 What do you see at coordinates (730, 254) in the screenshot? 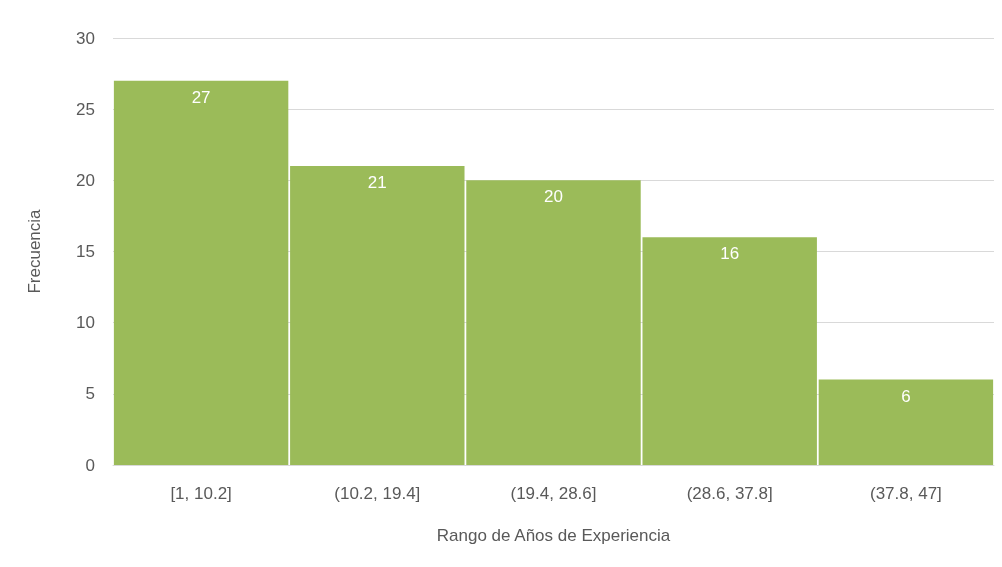
I see `data-label: 16` at bounding box center [730, 254].